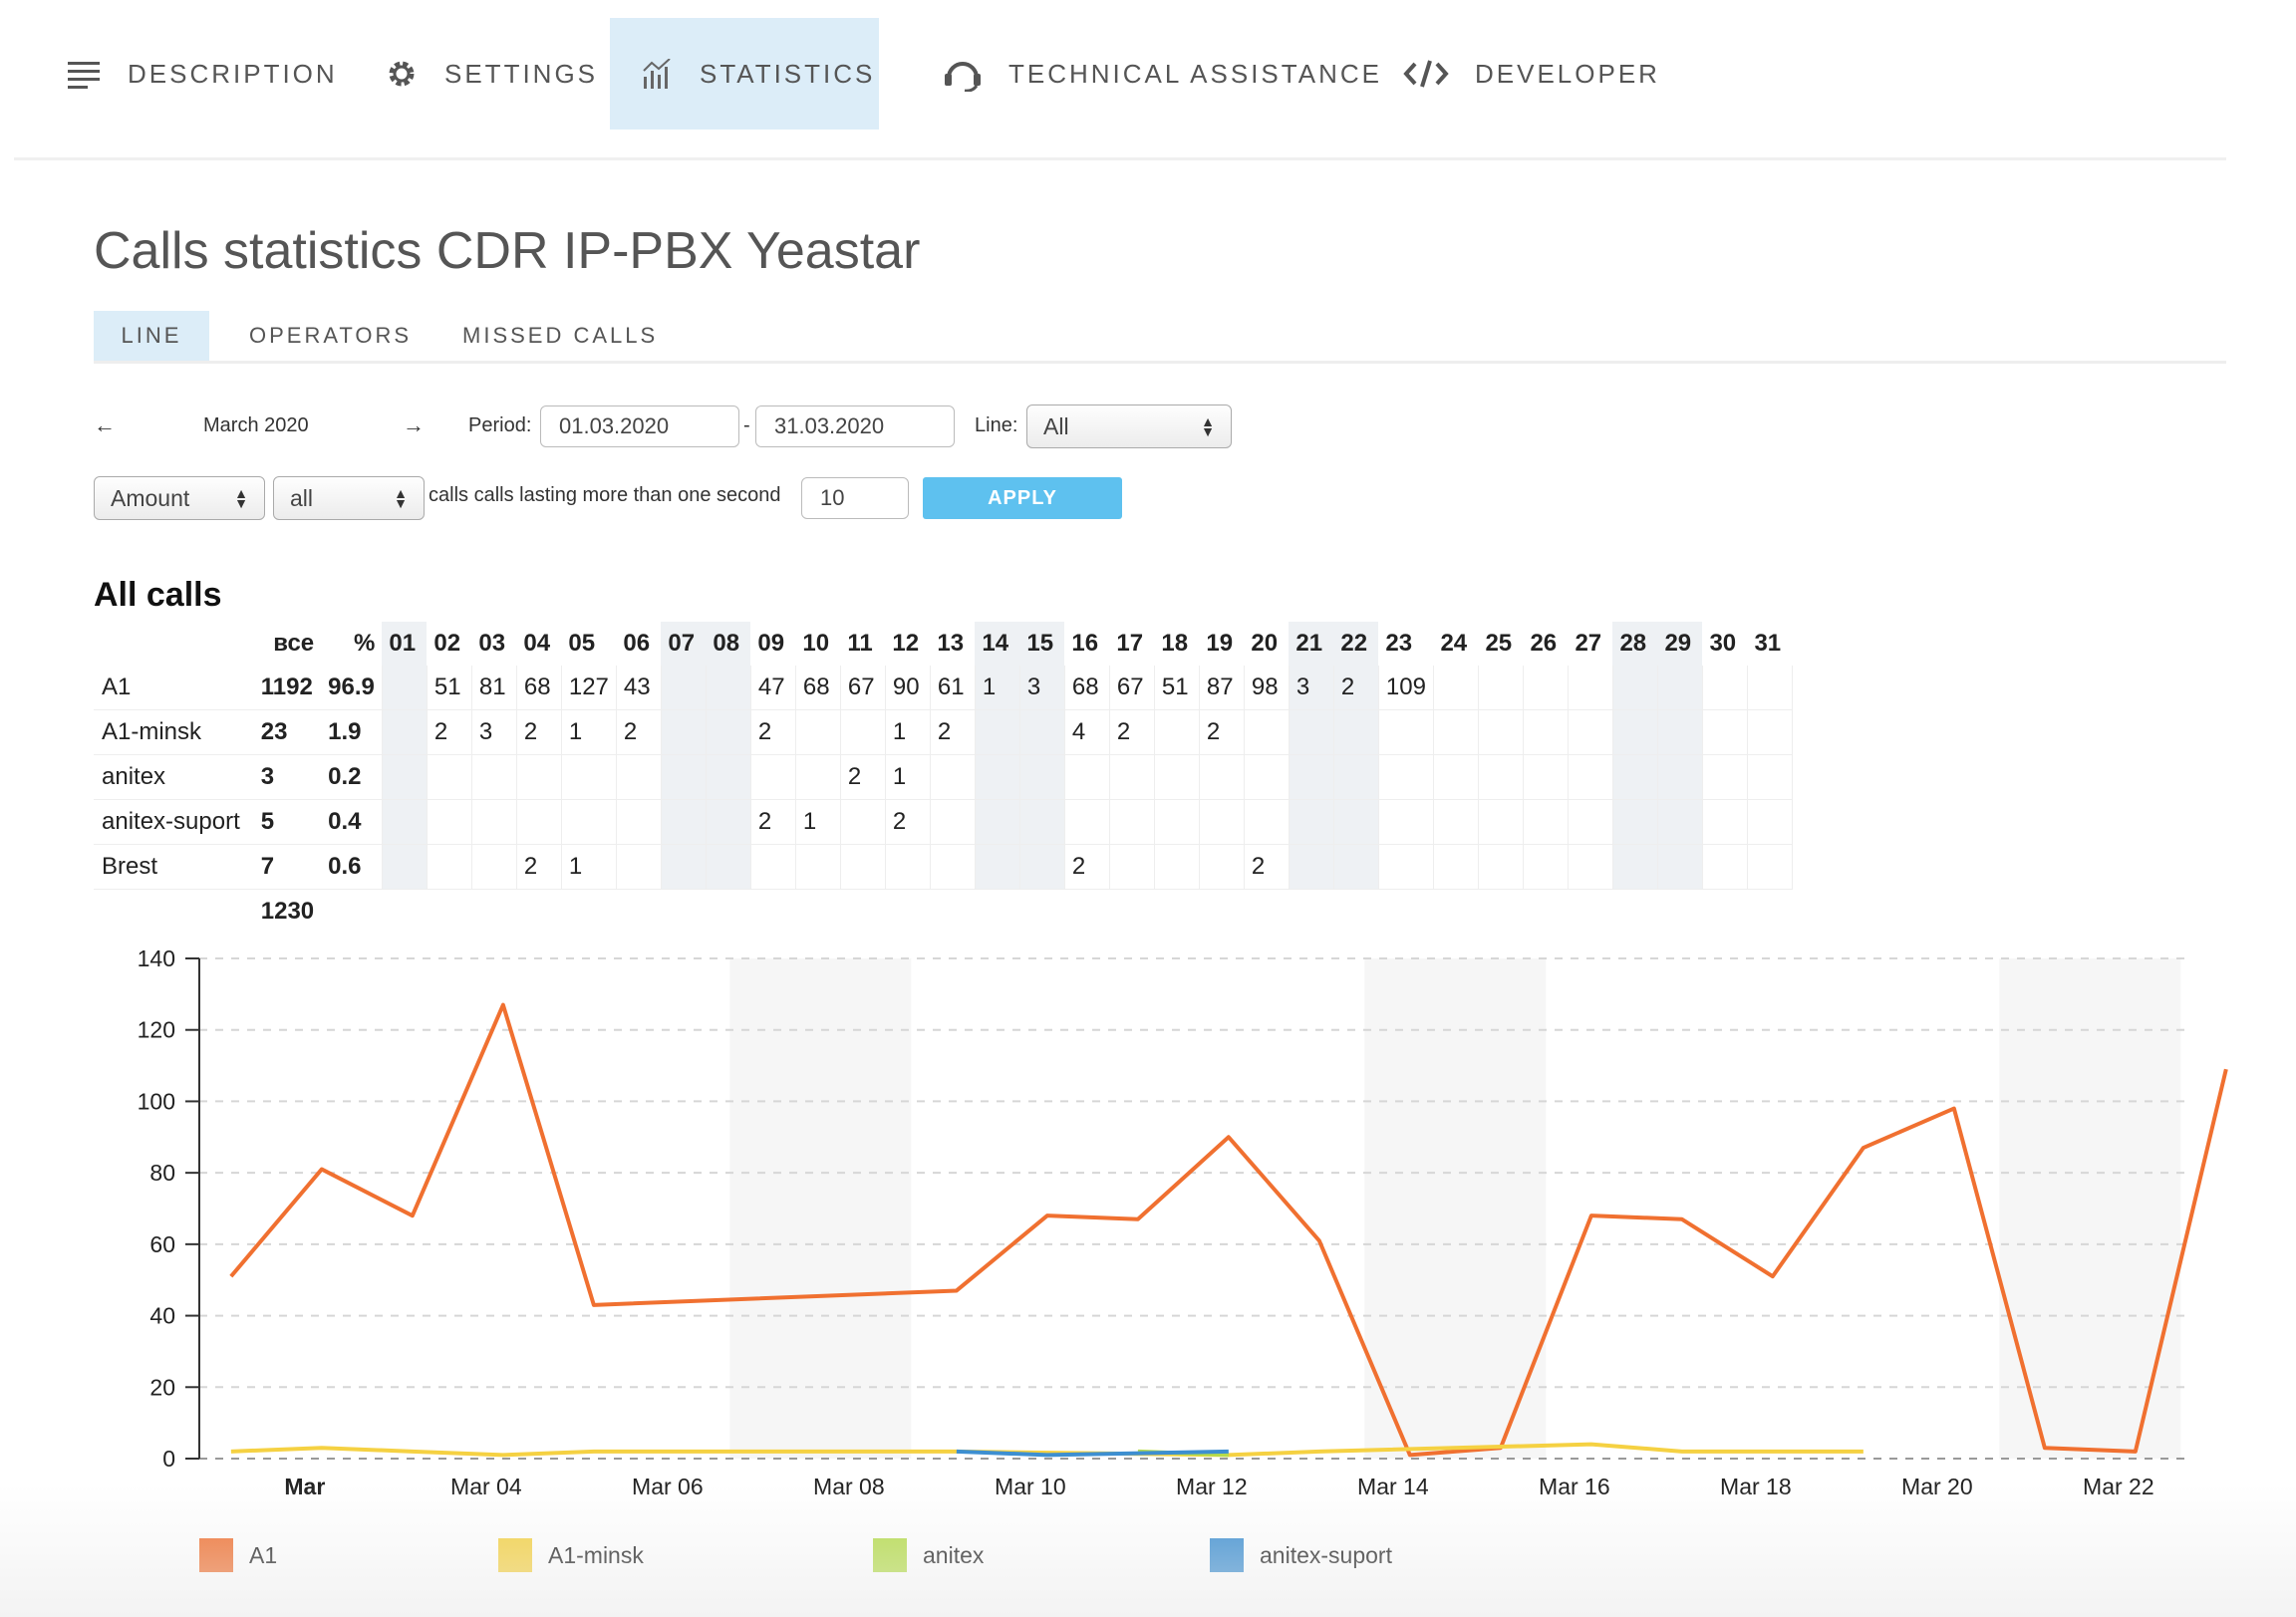  Describe the element at coordinates (1588, 643) in the screenshot. I see `header-day: 27` at that location.